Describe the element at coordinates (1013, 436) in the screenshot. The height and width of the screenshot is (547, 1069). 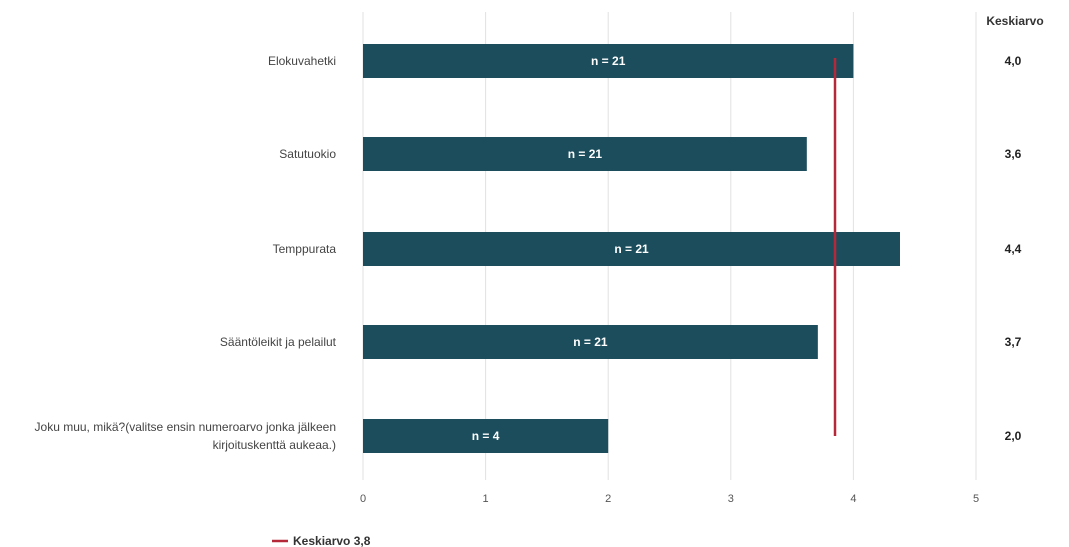
I see `mean-value: 2,0` at that location.